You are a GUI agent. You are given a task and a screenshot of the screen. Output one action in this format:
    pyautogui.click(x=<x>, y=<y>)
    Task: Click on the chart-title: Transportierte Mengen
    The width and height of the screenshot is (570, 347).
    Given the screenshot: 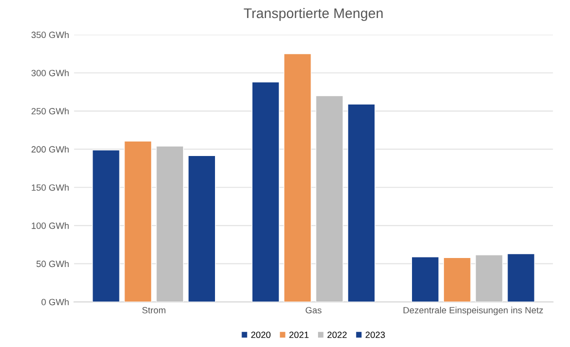 What is the action you would take?
    pyautogui.click(x=313, y=14)
    